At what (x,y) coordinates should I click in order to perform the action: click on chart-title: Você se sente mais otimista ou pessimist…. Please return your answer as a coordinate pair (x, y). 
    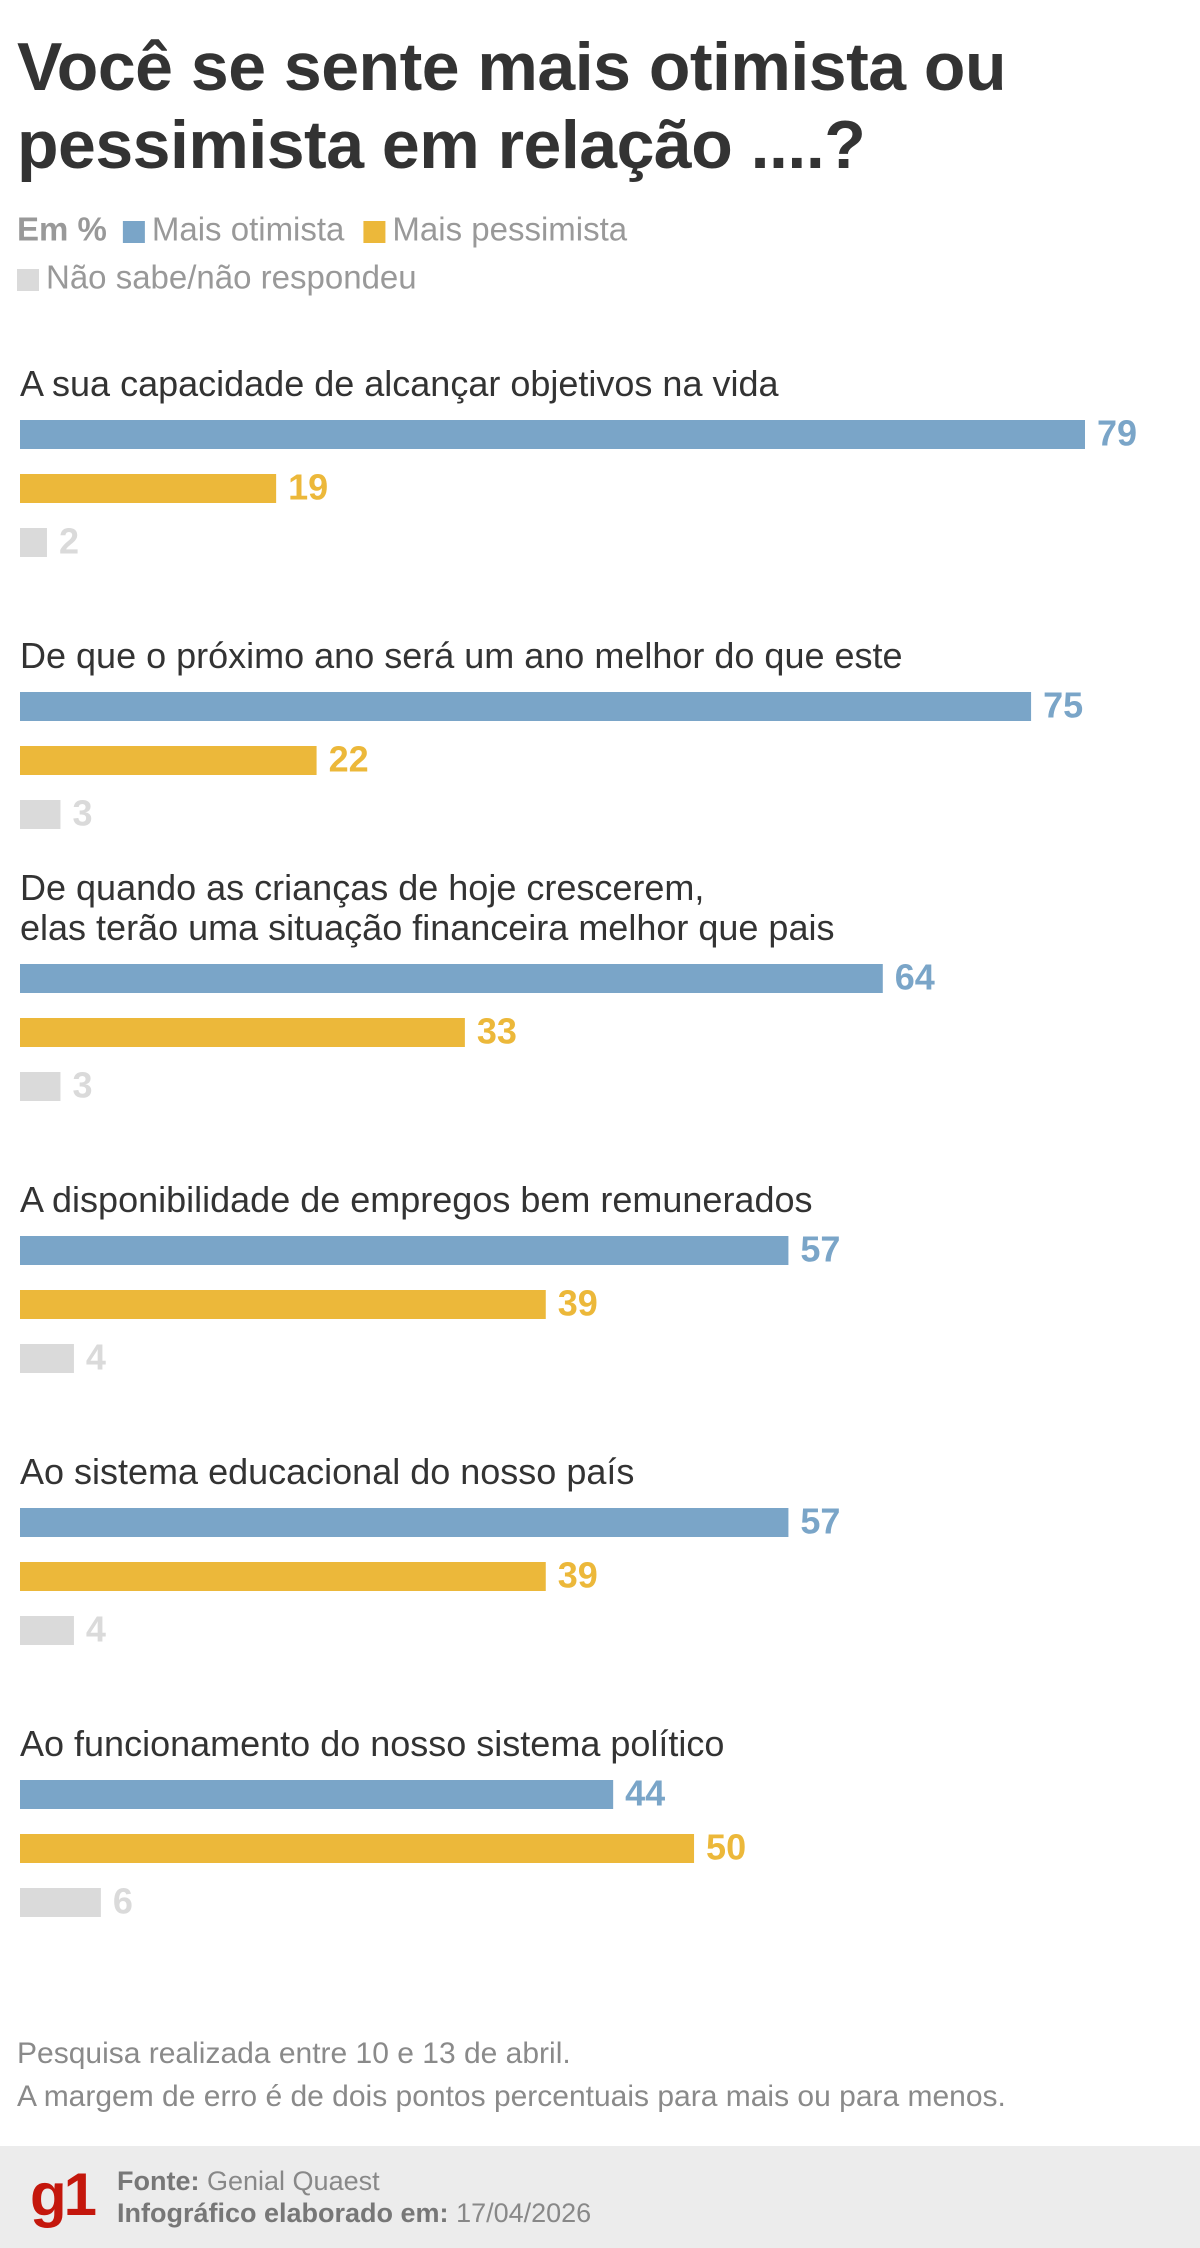
    Looking at the image, I should click on (512, 106).